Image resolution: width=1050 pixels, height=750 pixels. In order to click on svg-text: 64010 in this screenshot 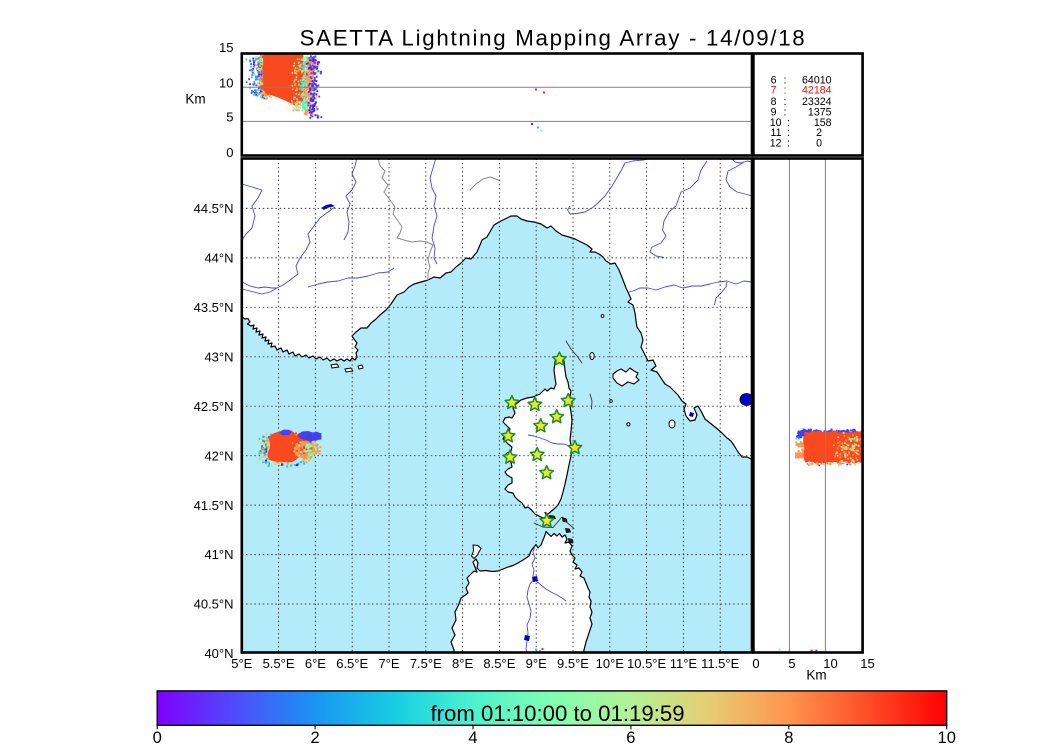, I will do `click(817, 81)`.